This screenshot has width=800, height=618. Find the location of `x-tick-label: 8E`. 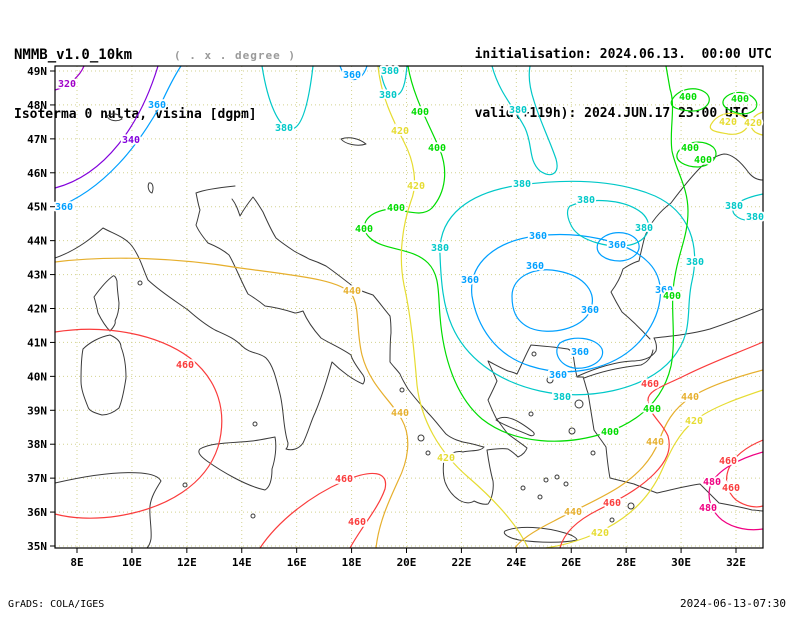

x-tick-label: 8E is located at coordinates (76, 562).